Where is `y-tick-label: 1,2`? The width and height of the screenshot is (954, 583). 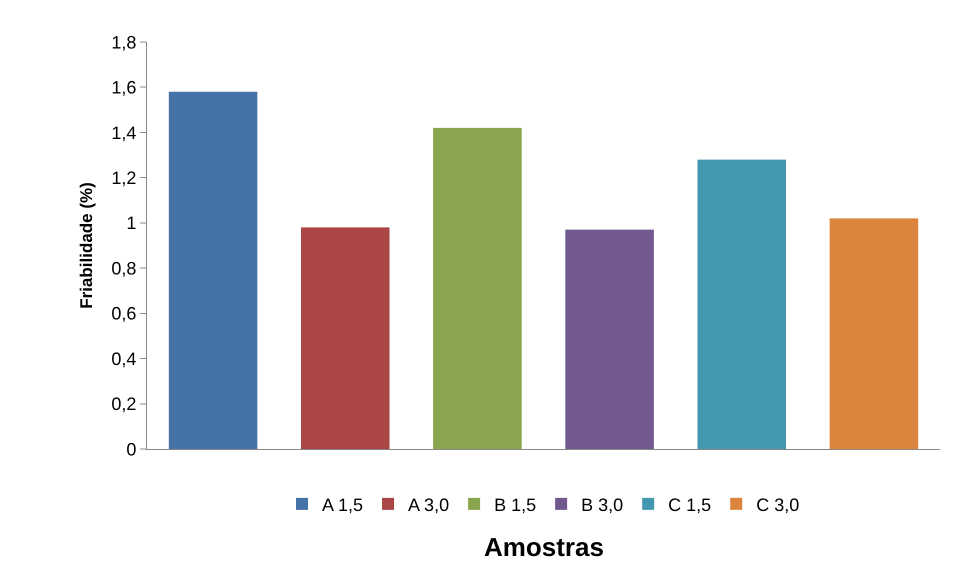
y-tick-label: 1,2 is located at coordinates (123, 178).